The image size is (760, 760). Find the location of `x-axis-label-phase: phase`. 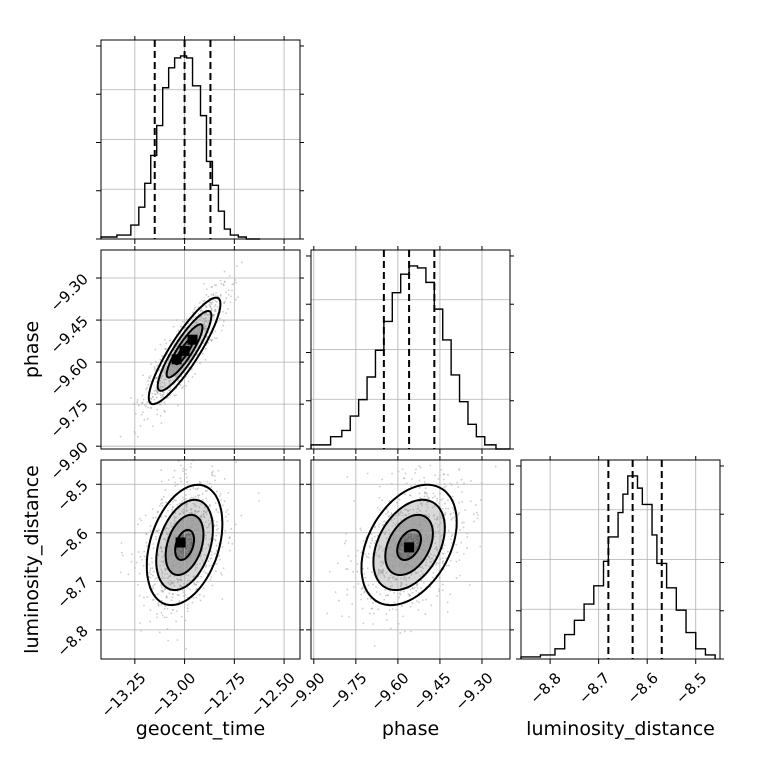

x-axis-label-phase: phase is located at coordinates (410, 729).